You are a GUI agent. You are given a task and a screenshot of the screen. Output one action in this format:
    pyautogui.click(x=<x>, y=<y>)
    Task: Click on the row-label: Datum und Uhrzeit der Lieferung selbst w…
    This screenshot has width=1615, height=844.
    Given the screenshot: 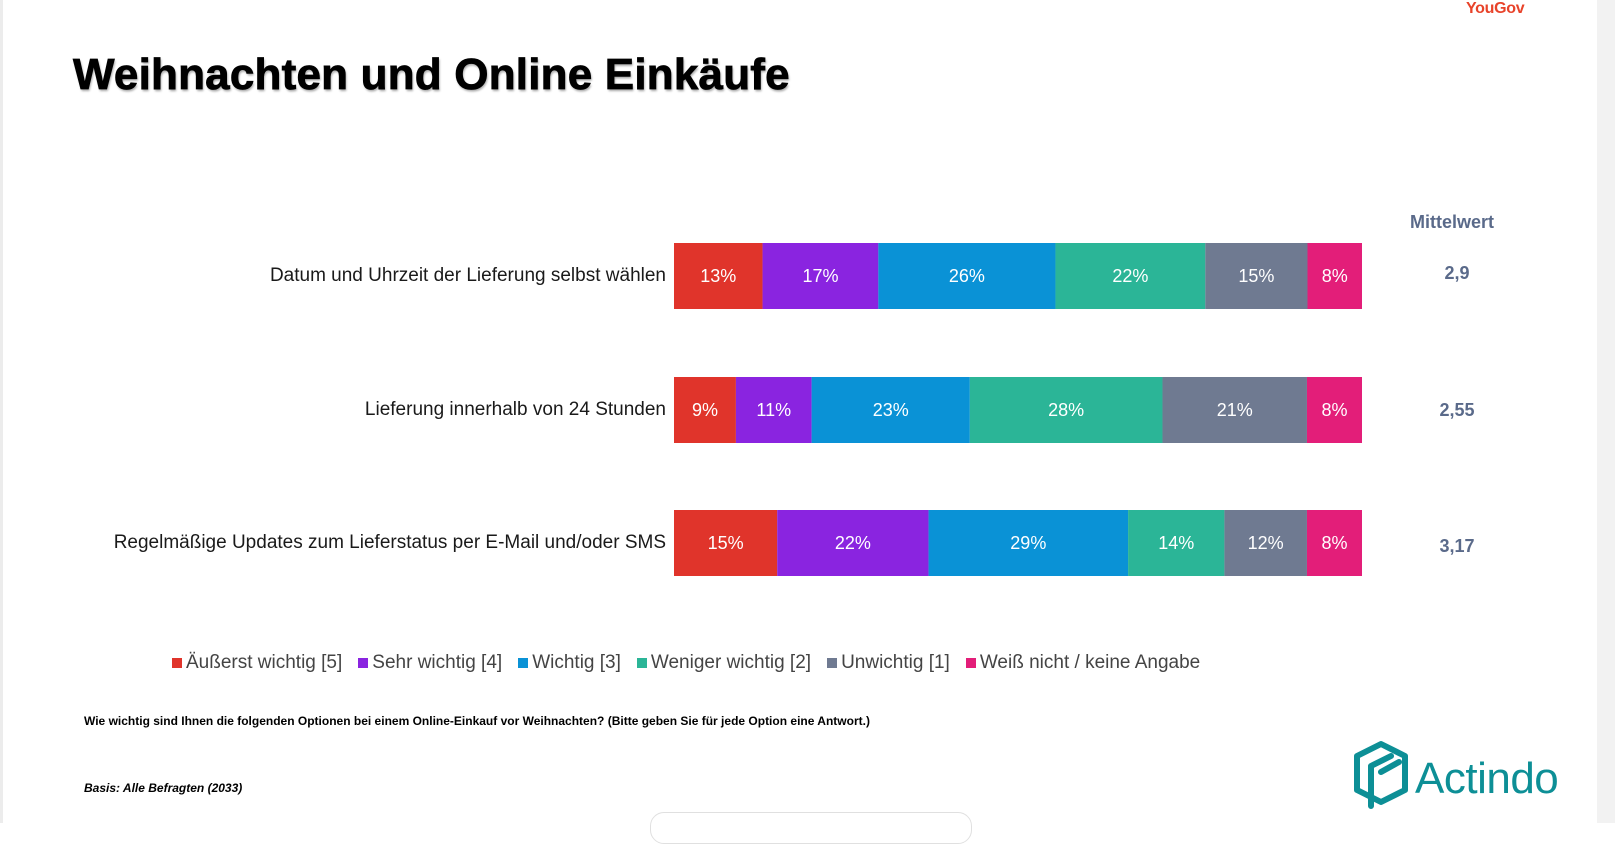 What is the action you would take?
    pyautogui.click(x=467, y=275)
    